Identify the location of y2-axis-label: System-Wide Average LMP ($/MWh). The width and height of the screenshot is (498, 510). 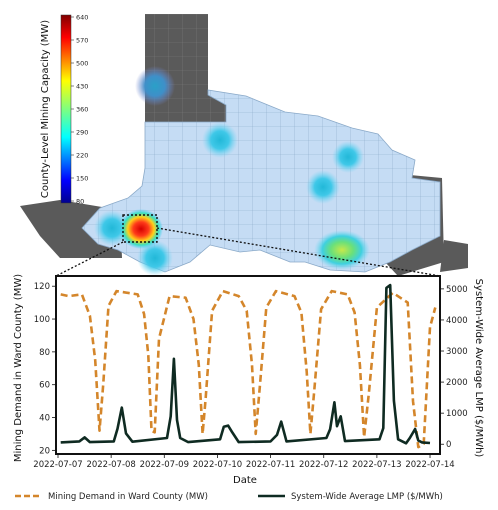
(478, 368).